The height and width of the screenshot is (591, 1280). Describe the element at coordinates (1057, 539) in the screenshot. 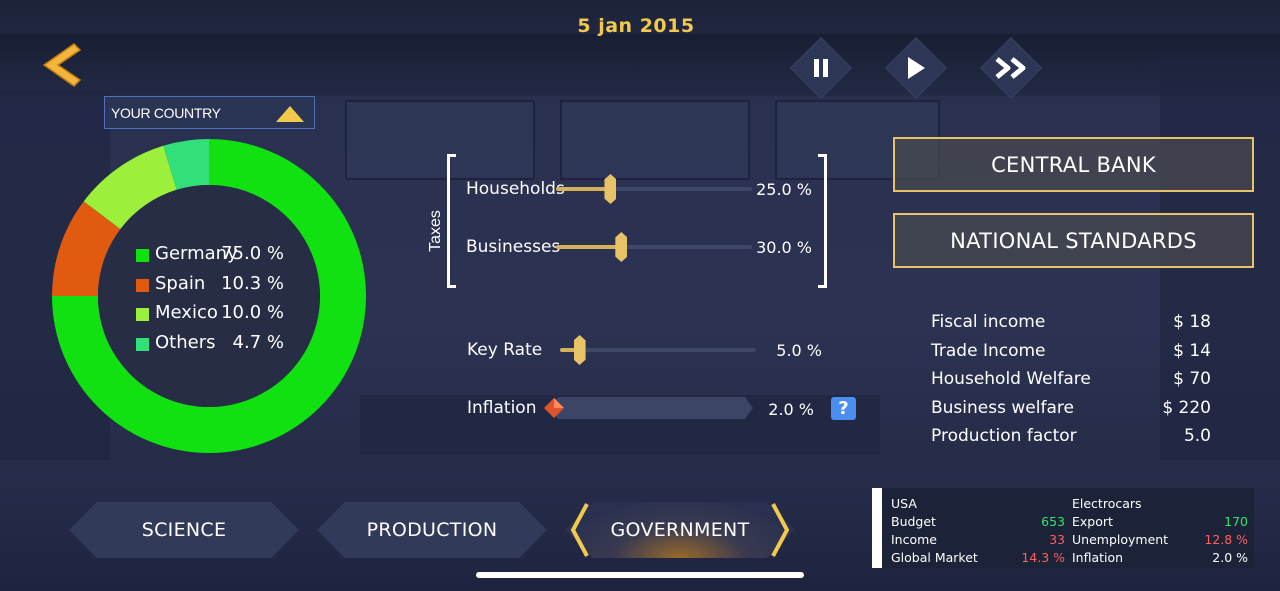

I see `info-income-value: 33` at that location.